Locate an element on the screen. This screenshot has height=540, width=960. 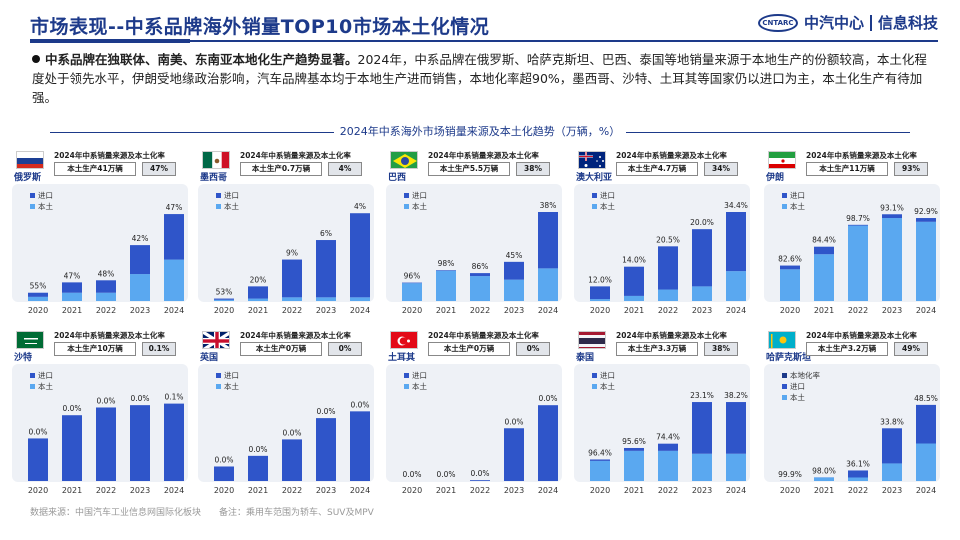
data-label: 84.4% is located at coordinates (824, 240).